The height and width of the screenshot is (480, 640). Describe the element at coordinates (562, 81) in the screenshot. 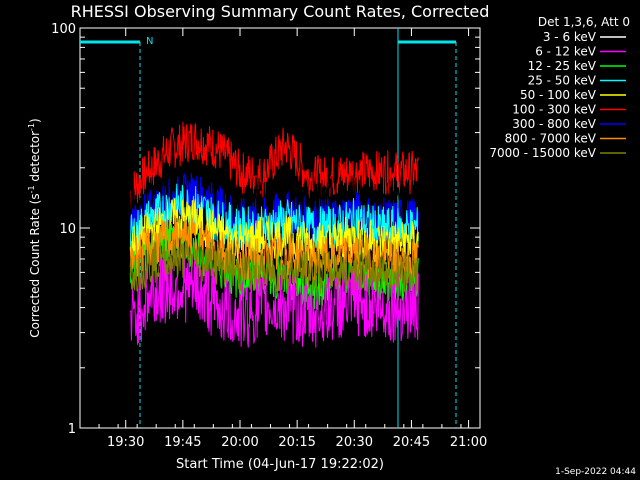

I see `legend-label-3: 25 - 50 keV` at that location.